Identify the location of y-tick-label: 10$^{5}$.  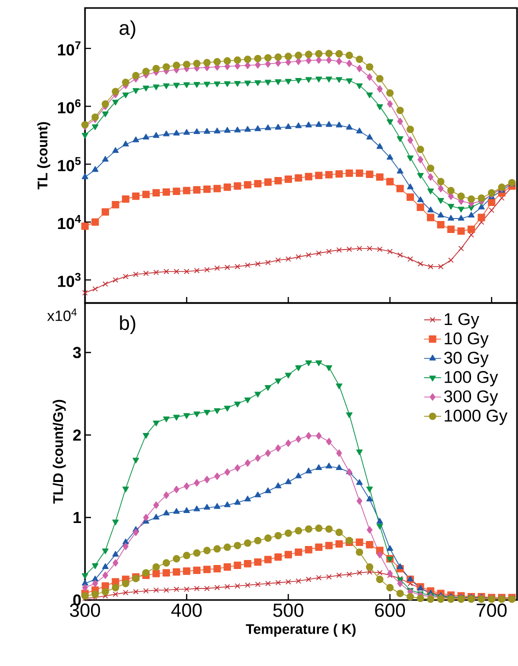
(69, 164).